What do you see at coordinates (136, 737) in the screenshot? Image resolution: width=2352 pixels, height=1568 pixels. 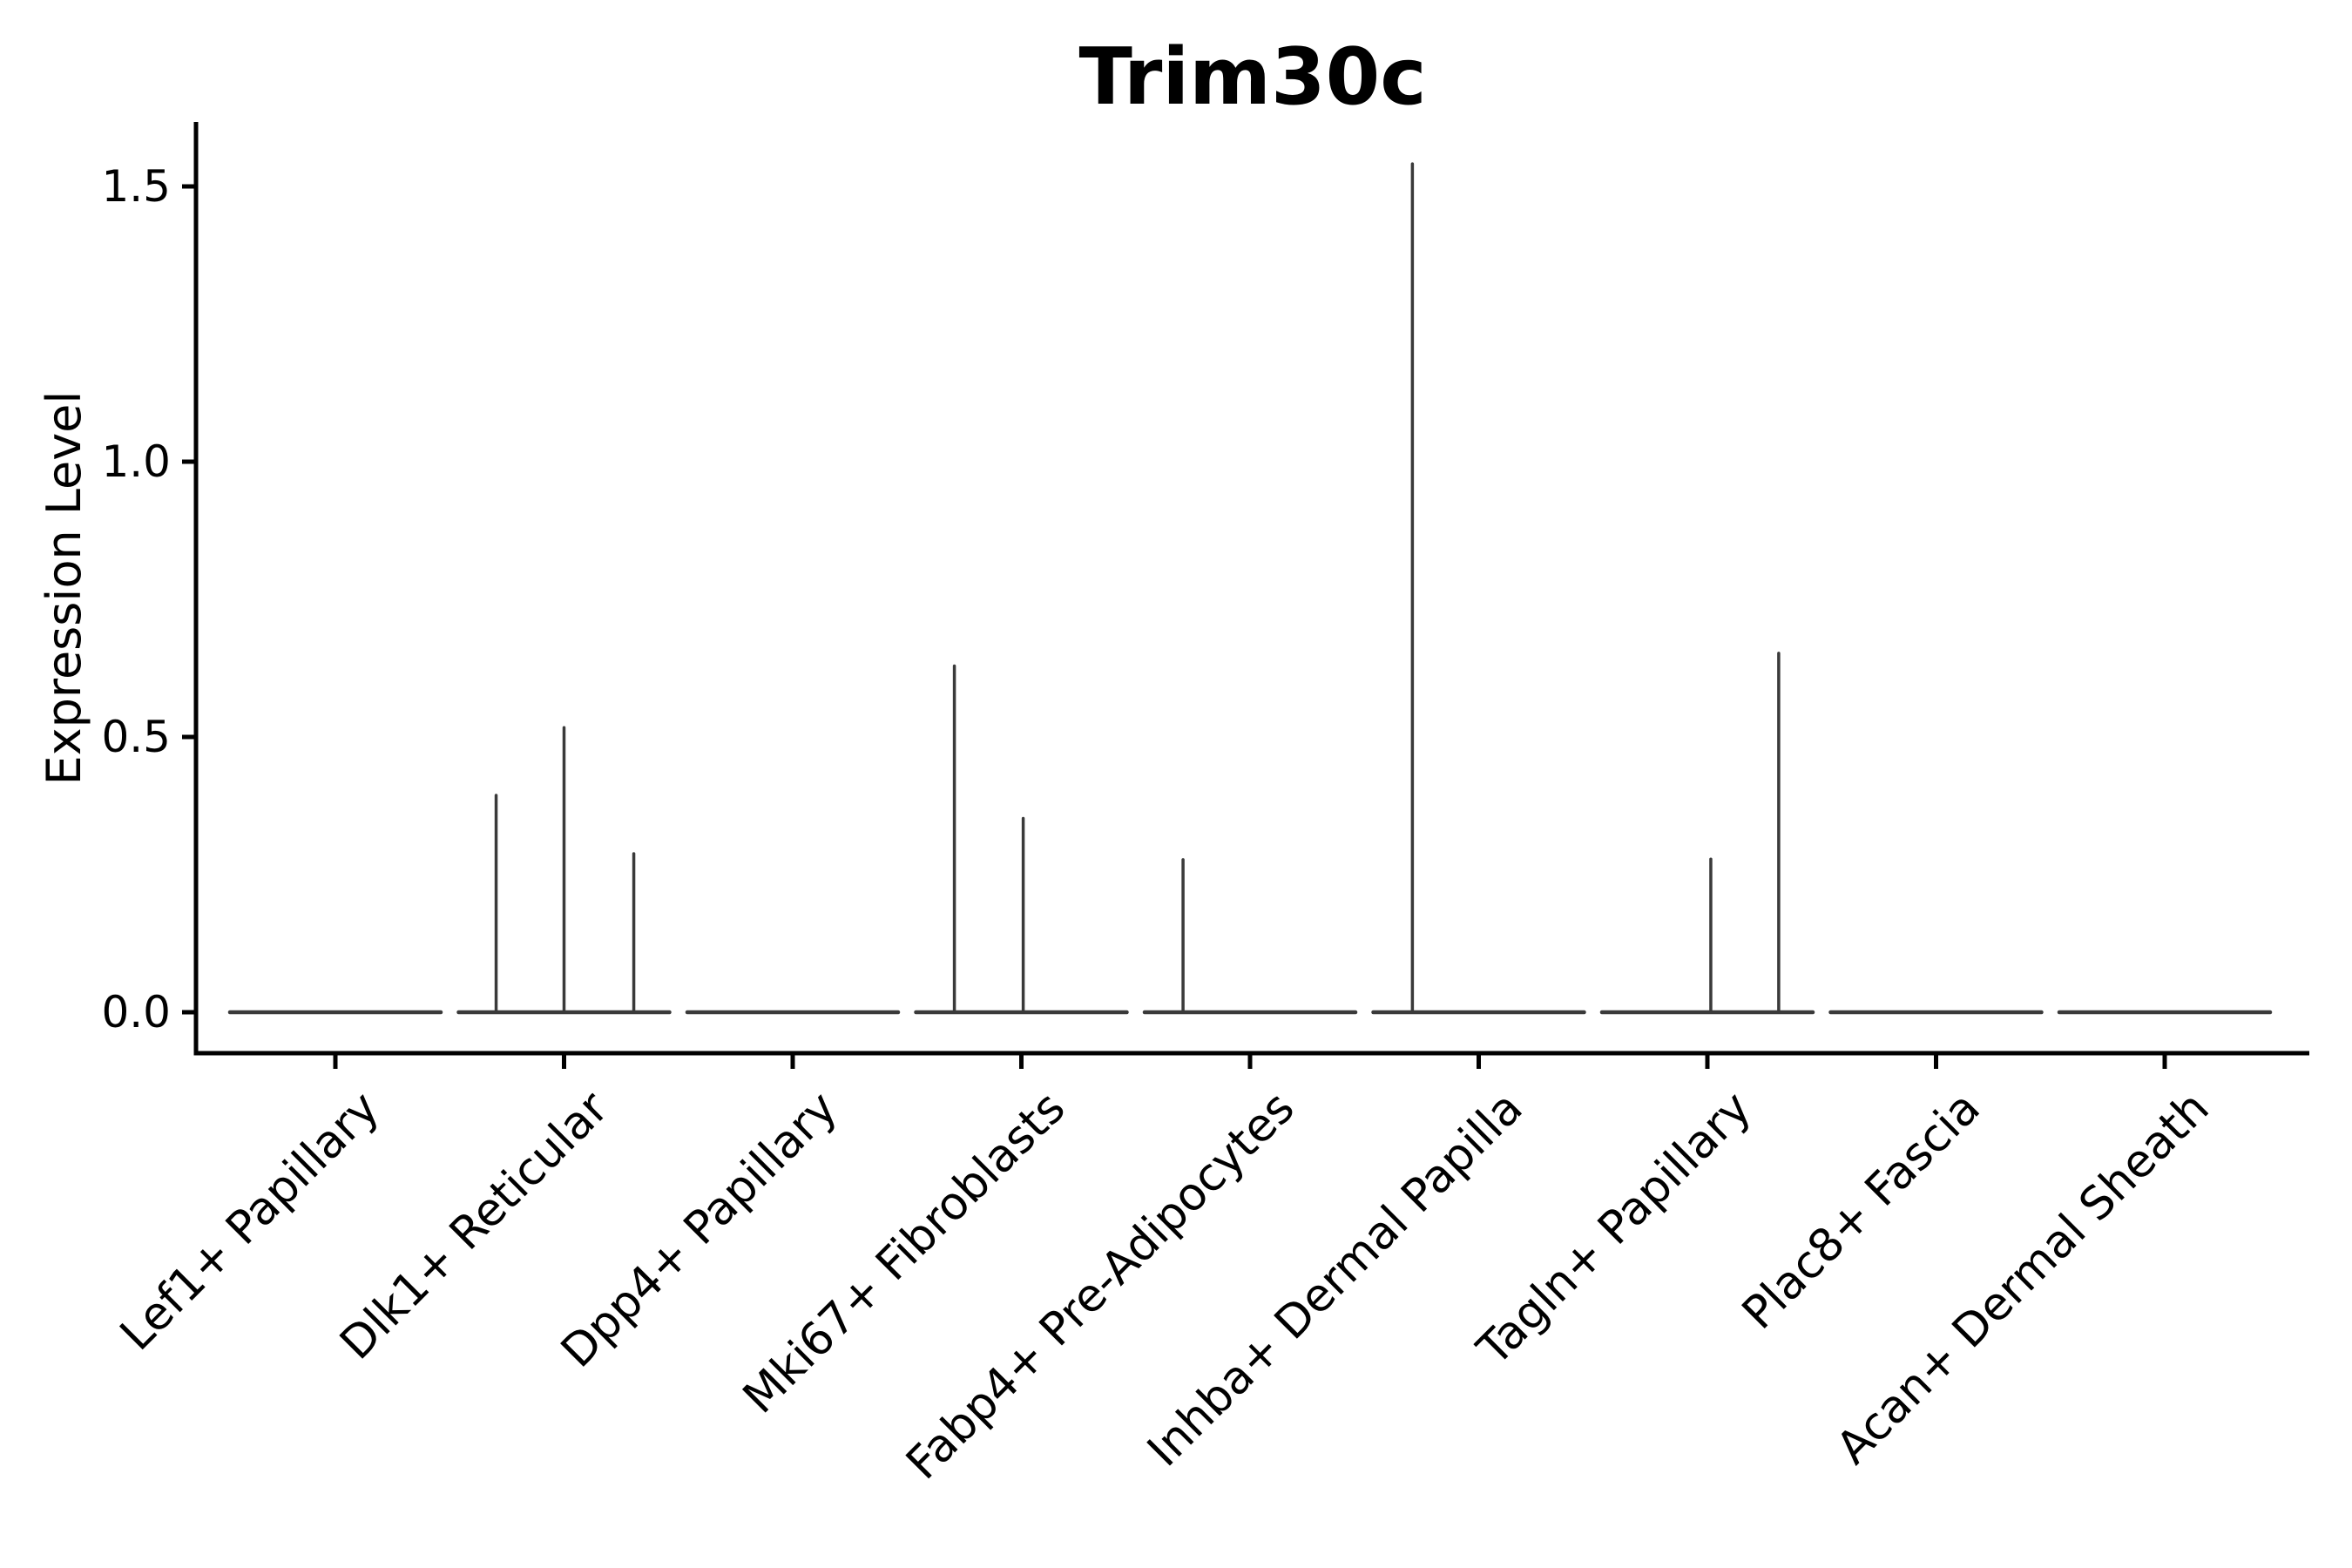 I see `y-tick-label: 0.5` at bounding box center [136, 737].